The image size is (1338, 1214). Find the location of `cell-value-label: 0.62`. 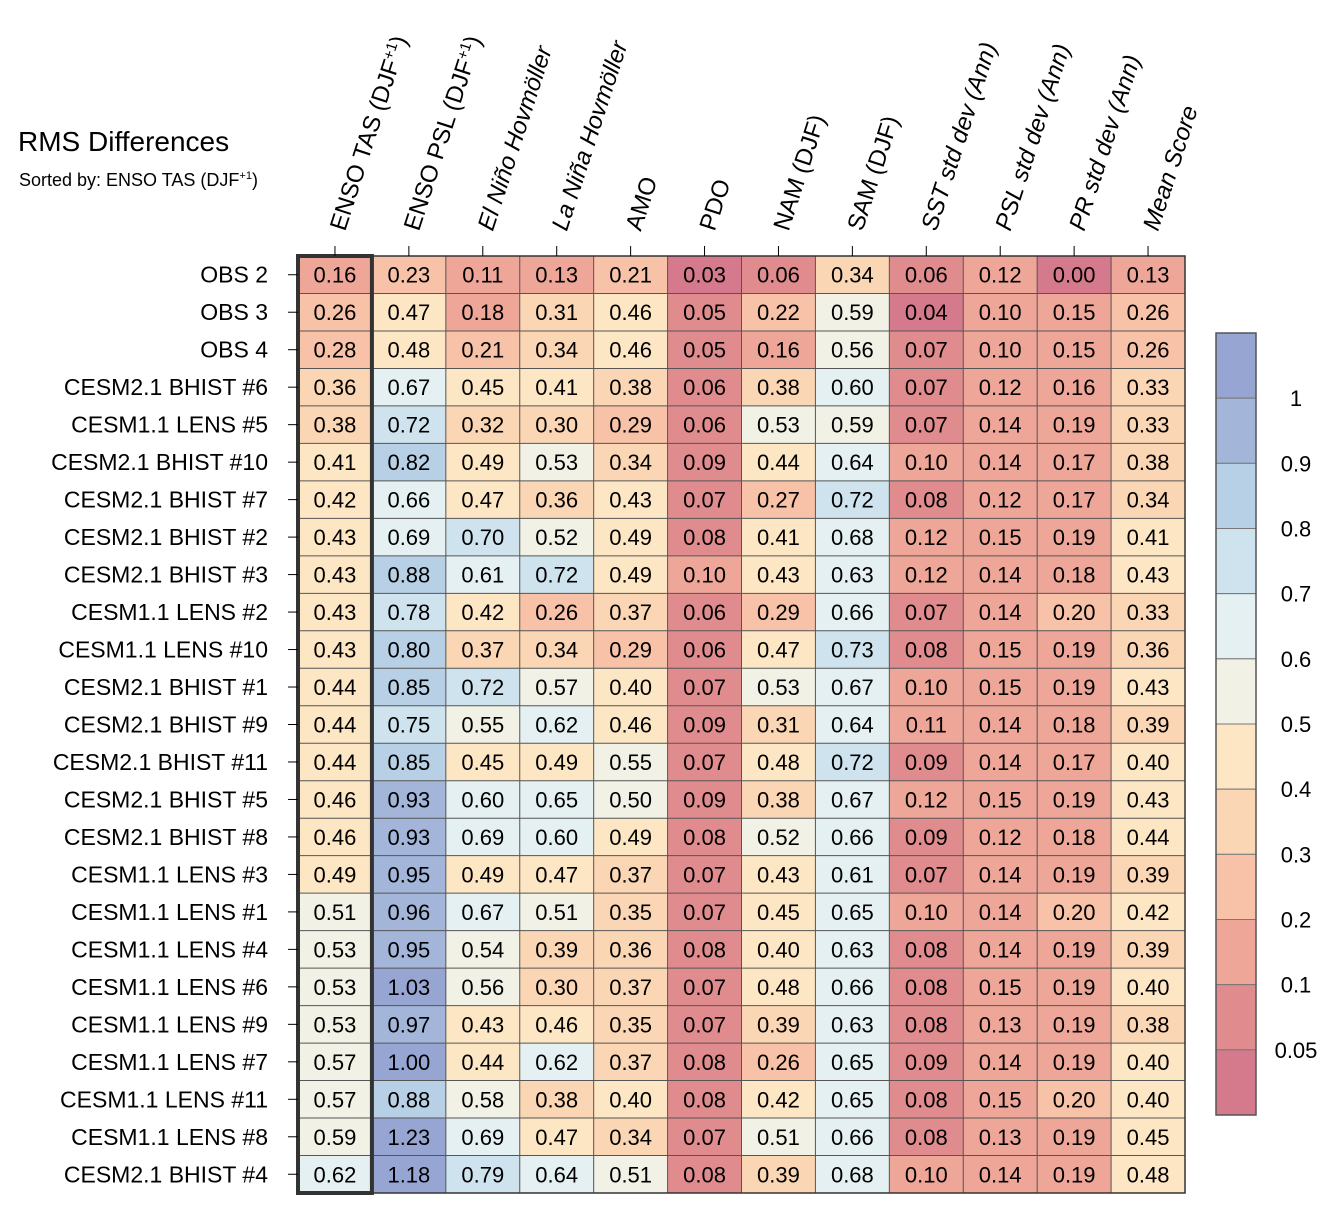

cell-value-label: 0.62 is located at coordinates (556, 725).